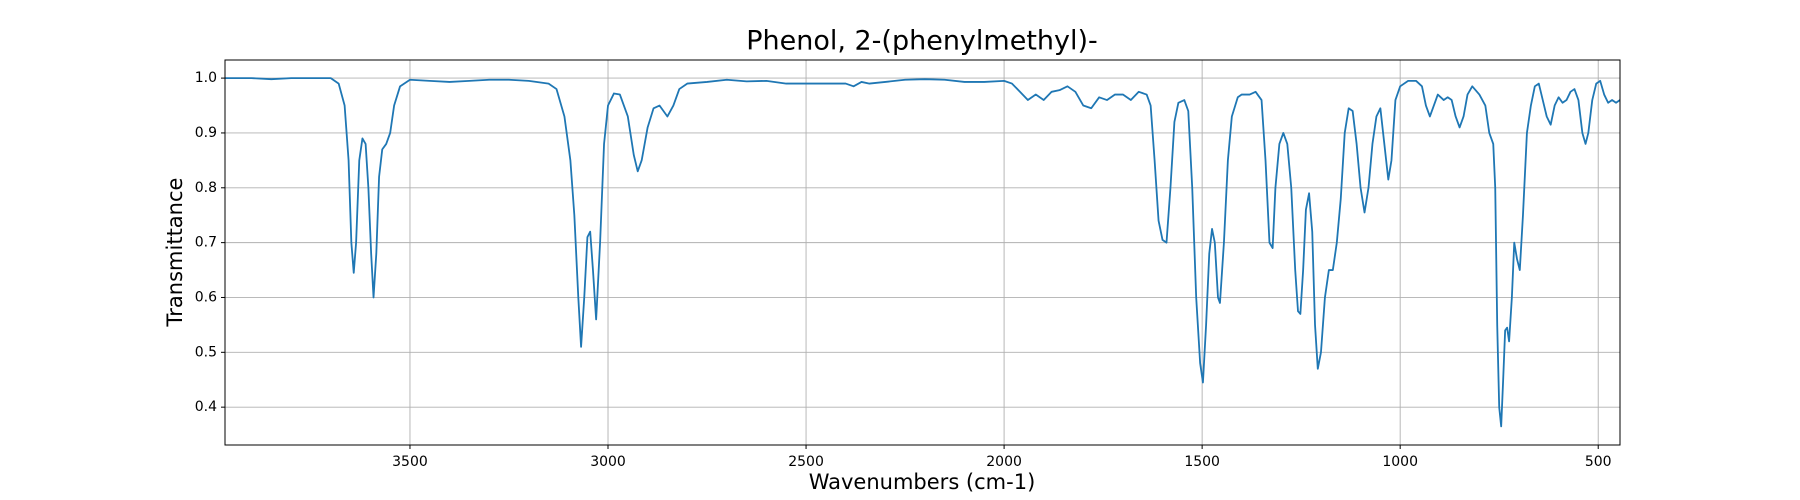  Describe the element at coordinates (922, 41) in the screenshot. I see `chart-title: Phenol, 2-(phenylmethyl)-` at that location.